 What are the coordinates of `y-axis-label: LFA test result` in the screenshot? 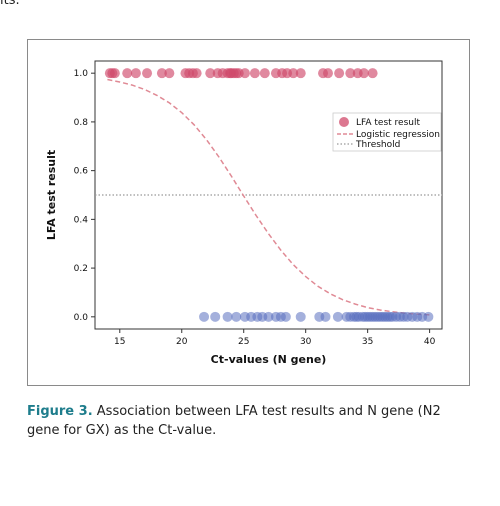 It's located at (51, 195).